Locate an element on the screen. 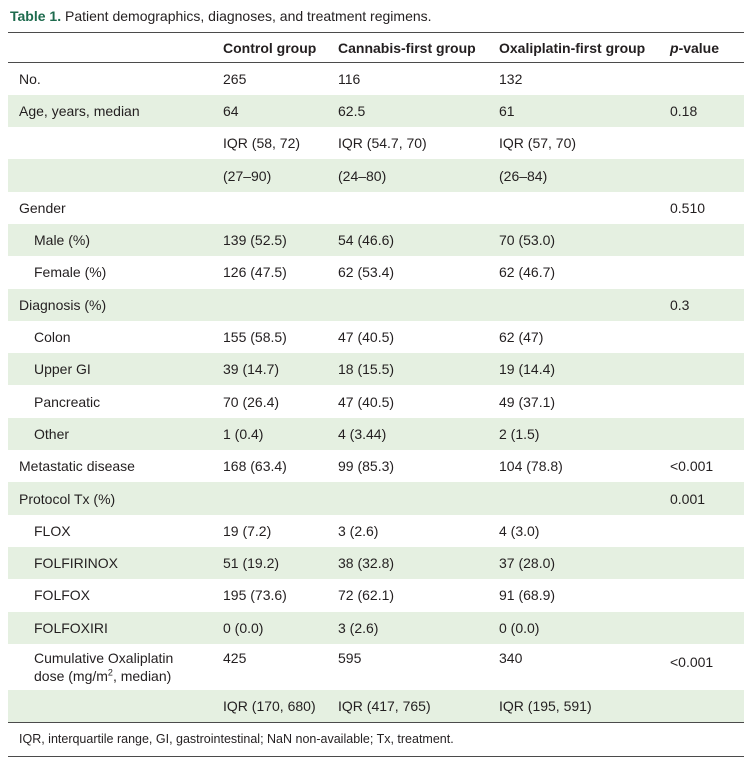 The width and height of the screenshot is (752, 770). cell-oxaliplatin: 4 (3.0) is located at coordinates (519, 530).